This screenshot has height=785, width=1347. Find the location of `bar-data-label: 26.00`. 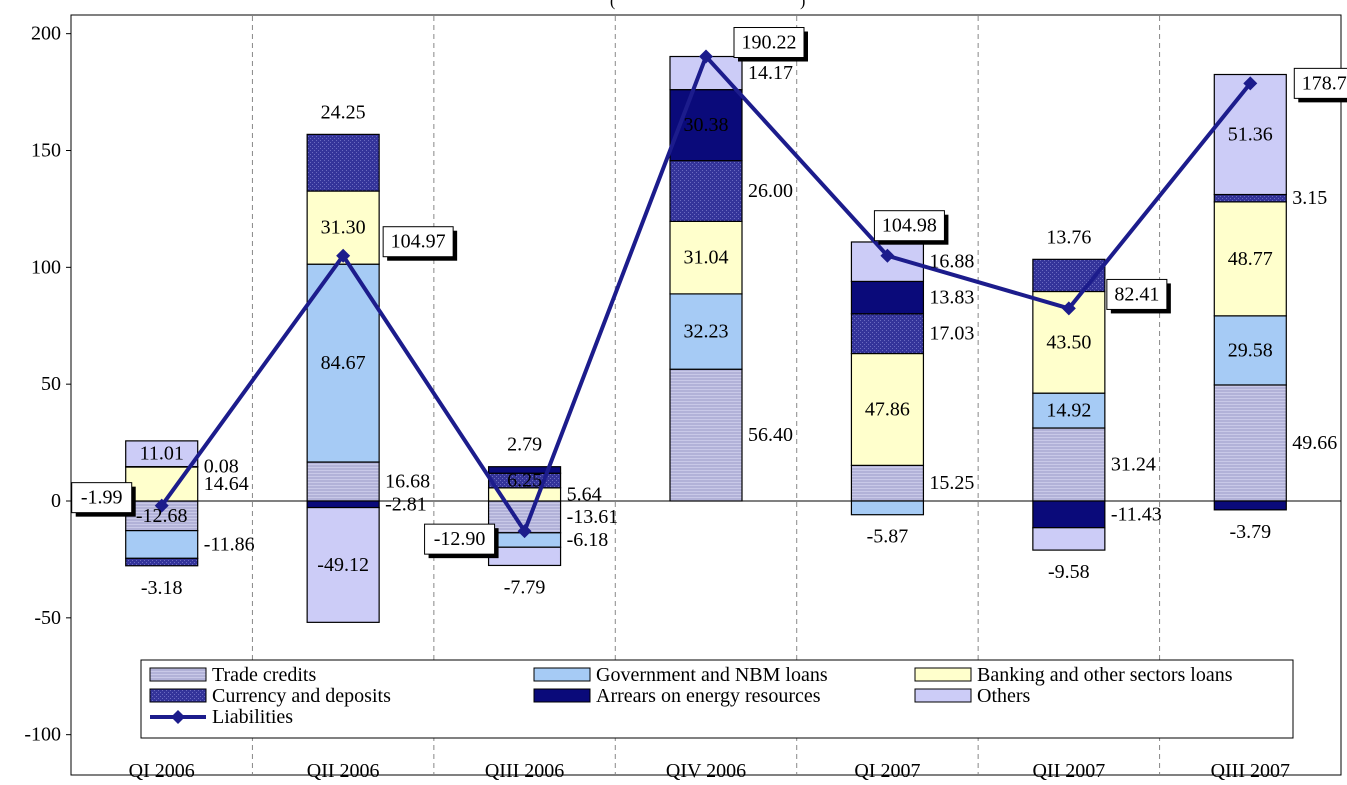

bar-data-label: 26.00 is located at coordinates (770, 191).